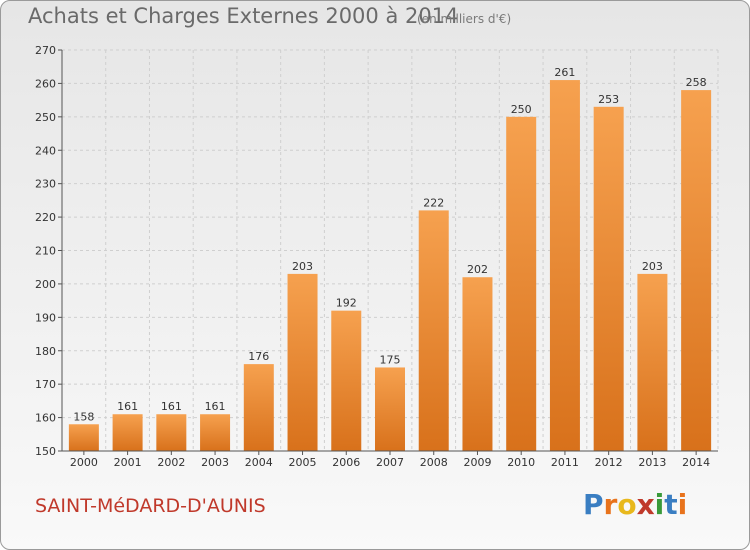 The width and height of the screenshot is (750, 550). I want to click on chart-title: Achats et Charges Externes 2000 à 2014, so click(243, 16).